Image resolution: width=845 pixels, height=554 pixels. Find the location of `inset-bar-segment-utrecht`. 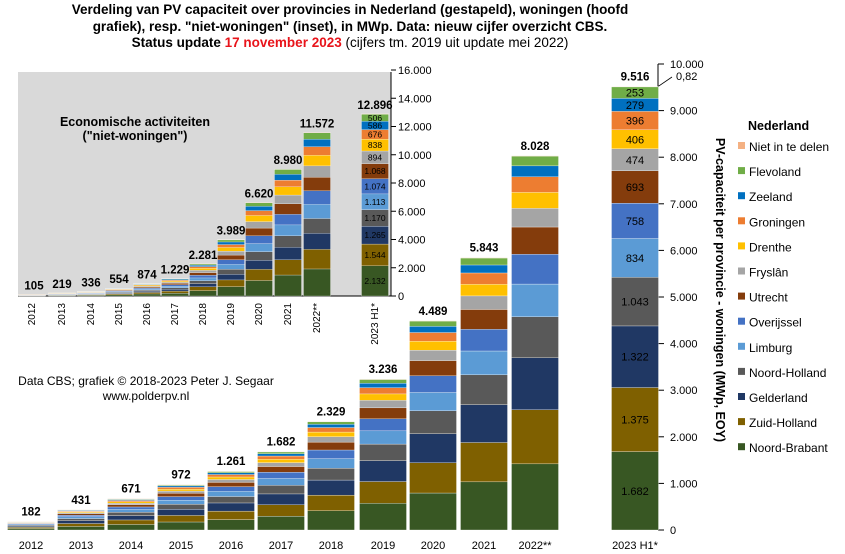

inset-bar-segment-utrecht is located at coordinates (175, 284).